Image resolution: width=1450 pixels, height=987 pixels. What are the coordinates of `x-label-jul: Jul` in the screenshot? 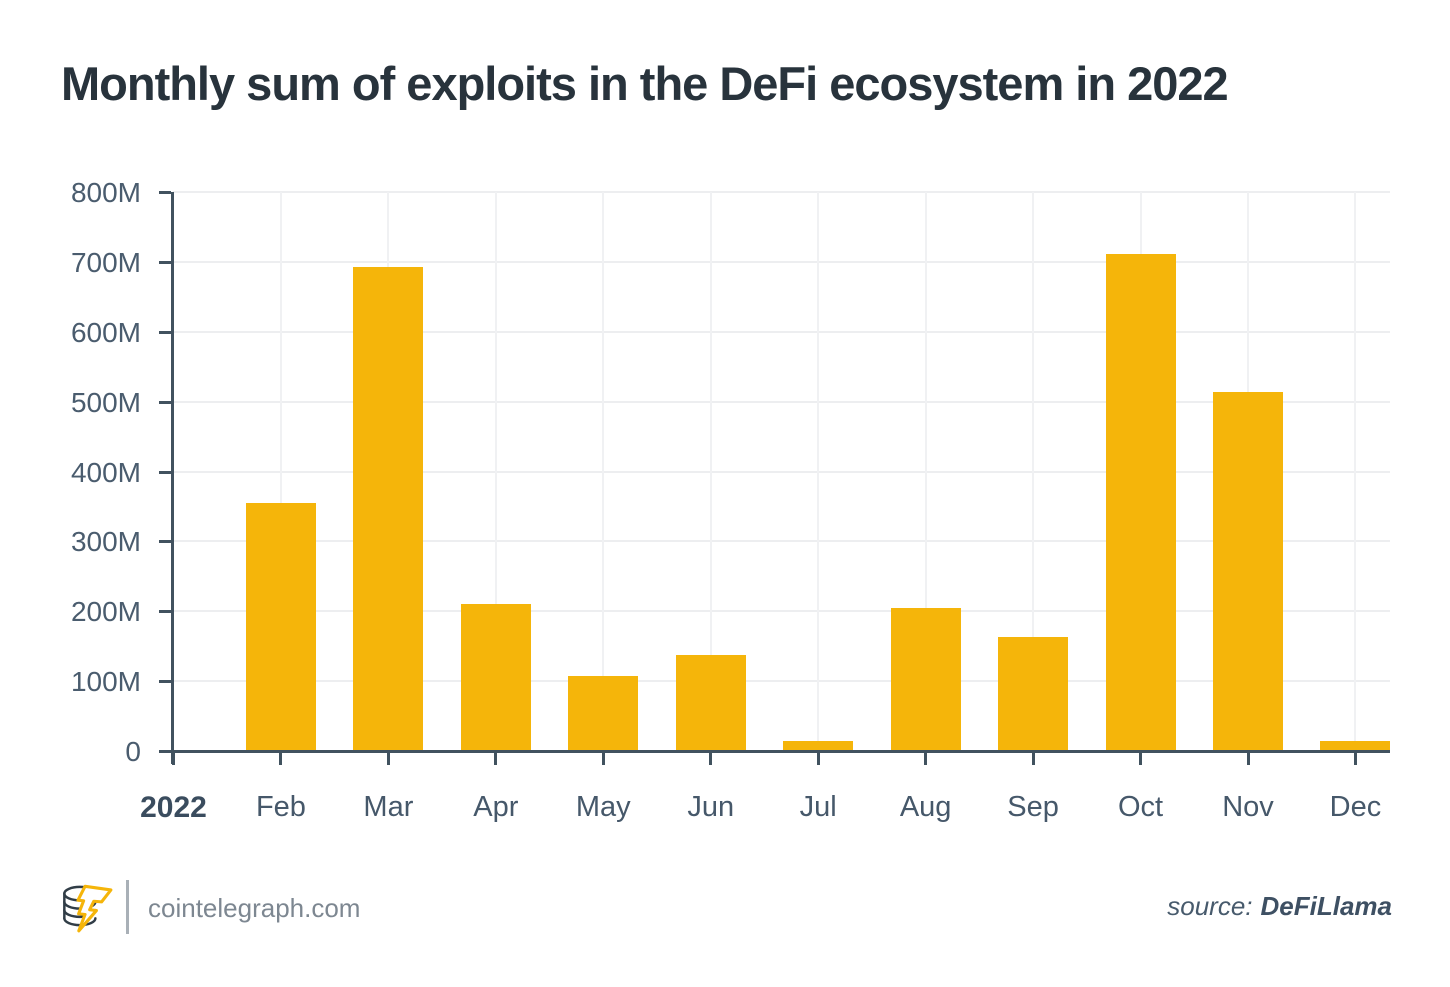 It's located at (818, 807).